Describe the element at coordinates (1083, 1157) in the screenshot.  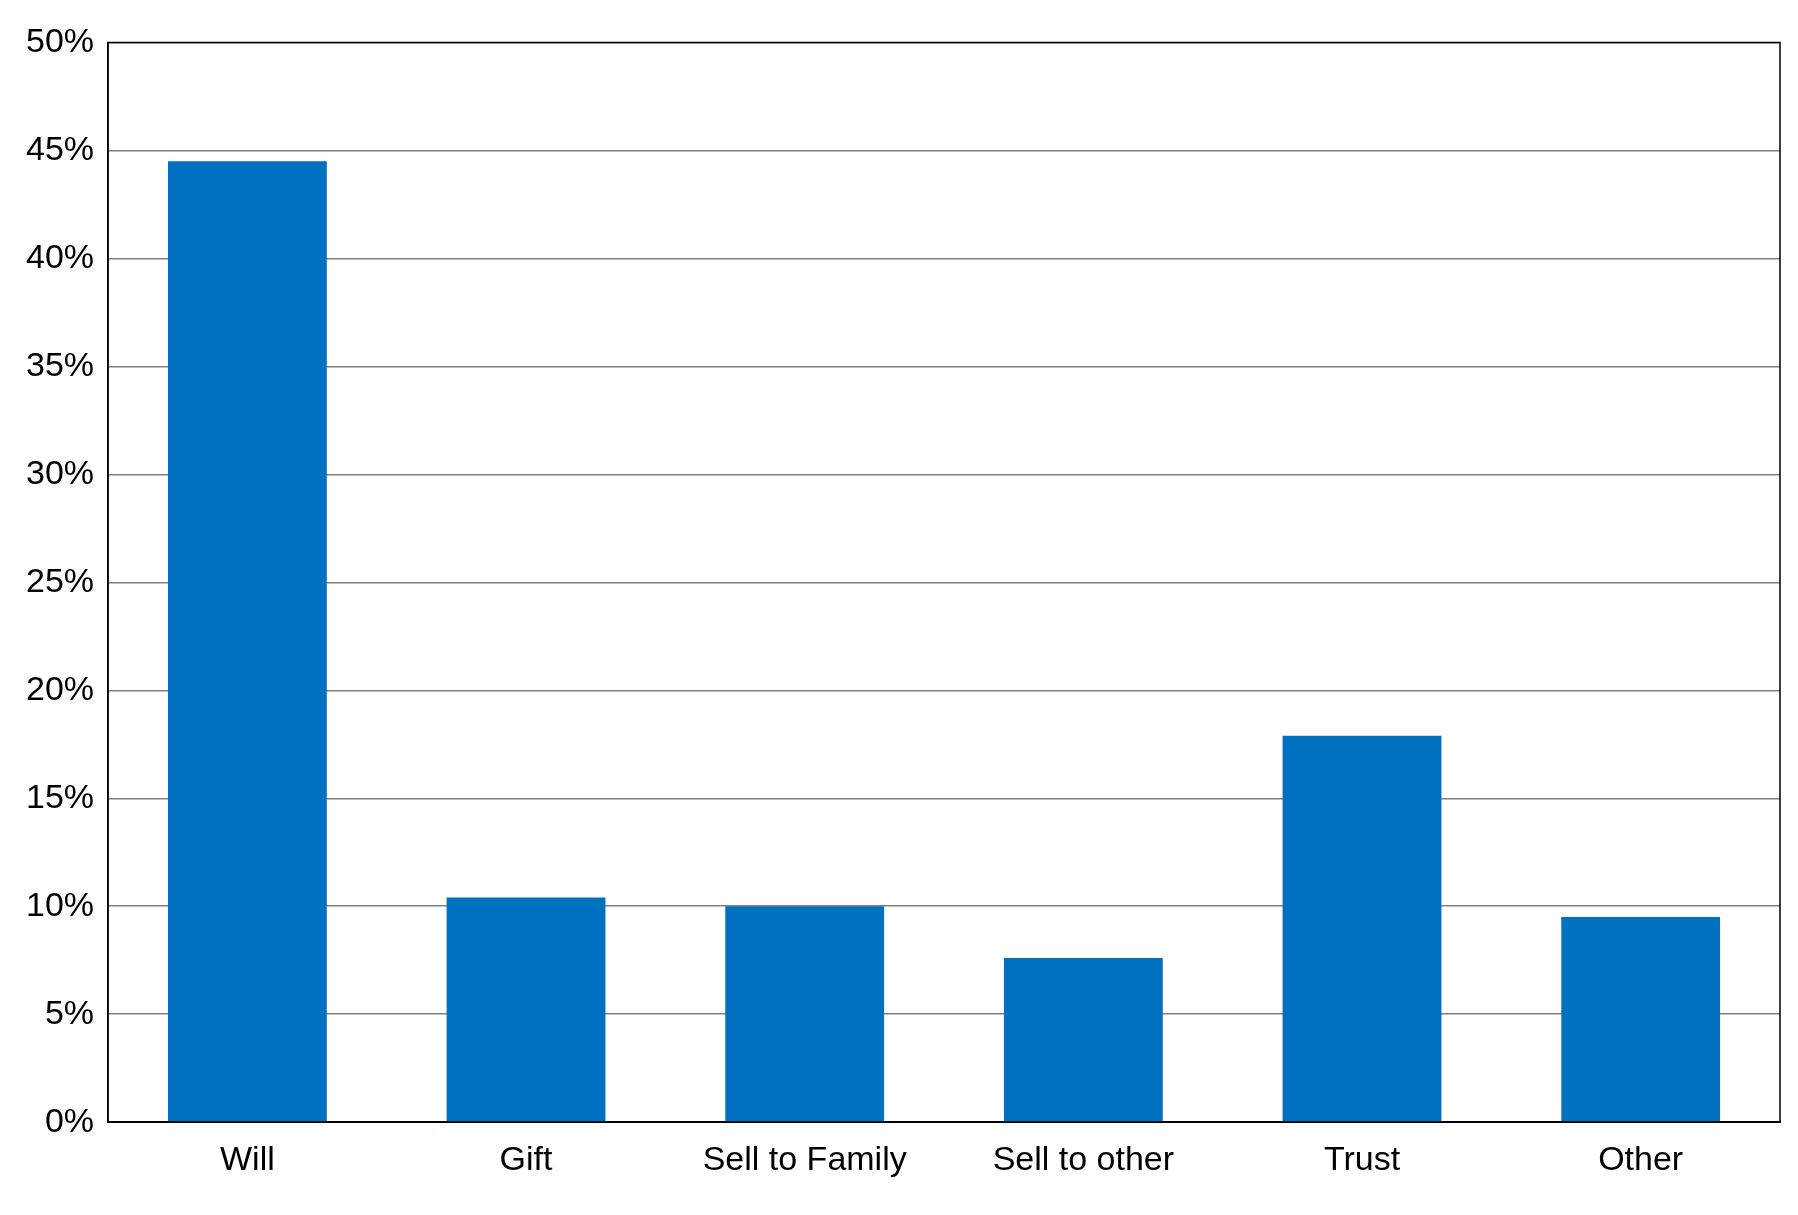
I see `x-tick-label: Sell to other` at that location.